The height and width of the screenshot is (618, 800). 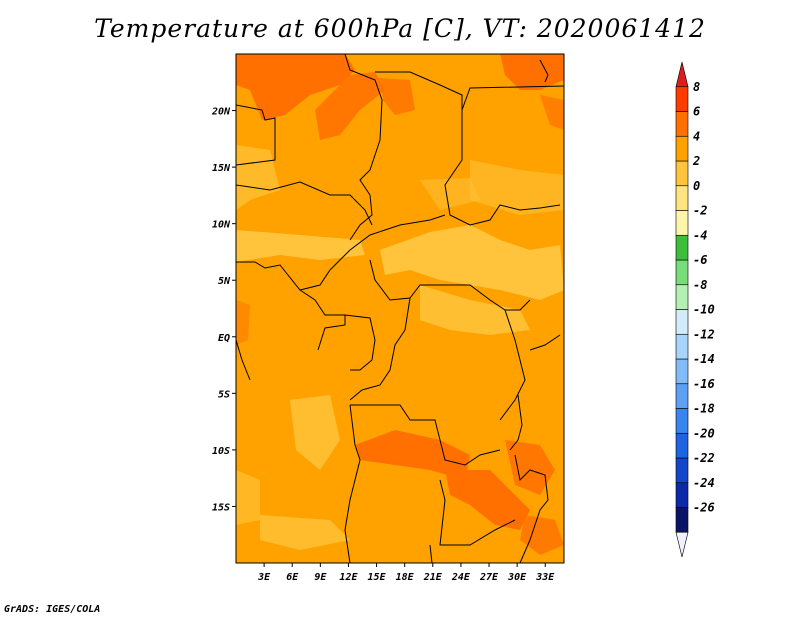 What do you see at coordinates (704, 483) in the screenshot?
I see `colorbar-label: -24` at bounding box center [704, 483].